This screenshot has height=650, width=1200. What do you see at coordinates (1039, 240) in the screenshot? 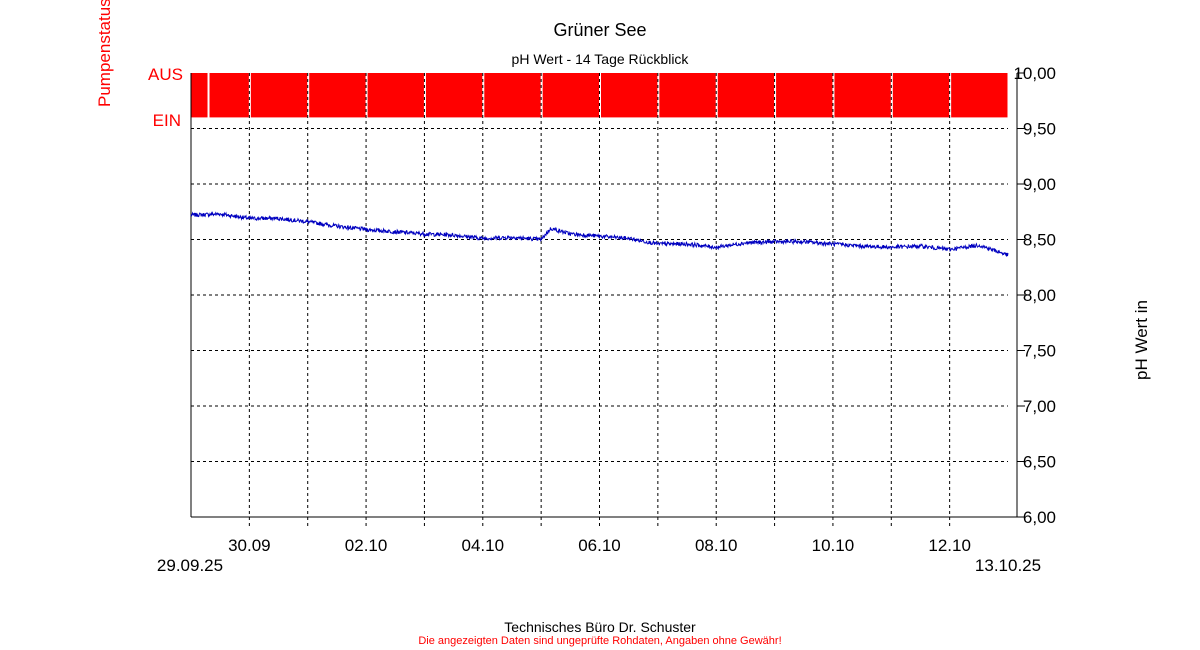
I see `y-tick-label: 8,50` at bounding box center [1039, 240].